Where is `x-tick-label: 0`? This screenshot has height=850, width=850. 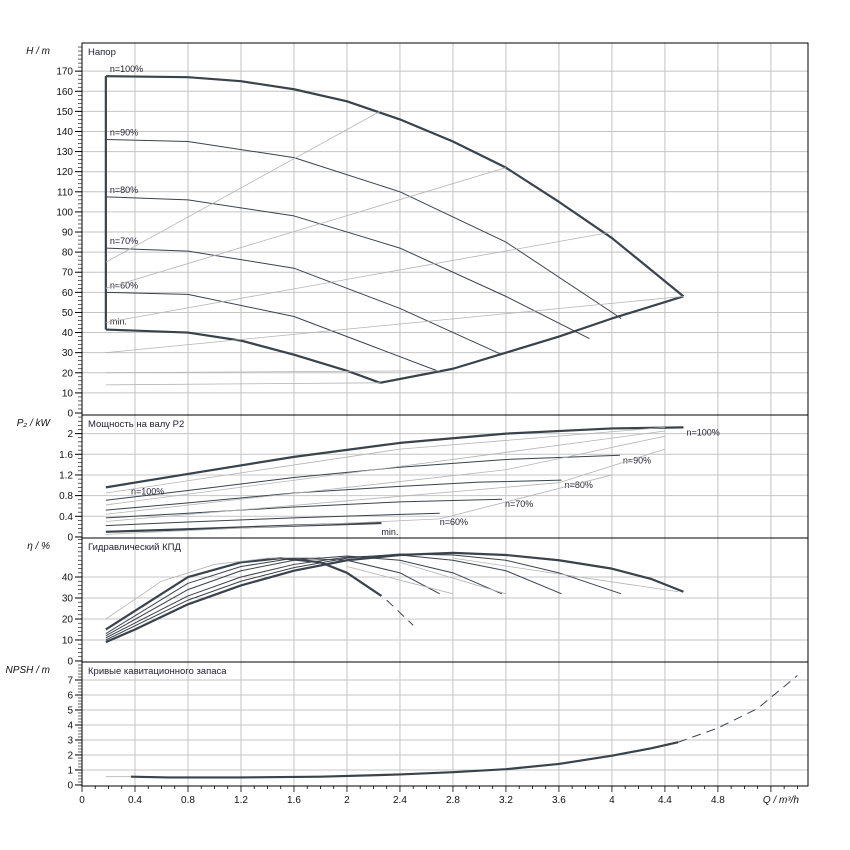
x-tick-label: 0 is located at coordinates (82, 800).